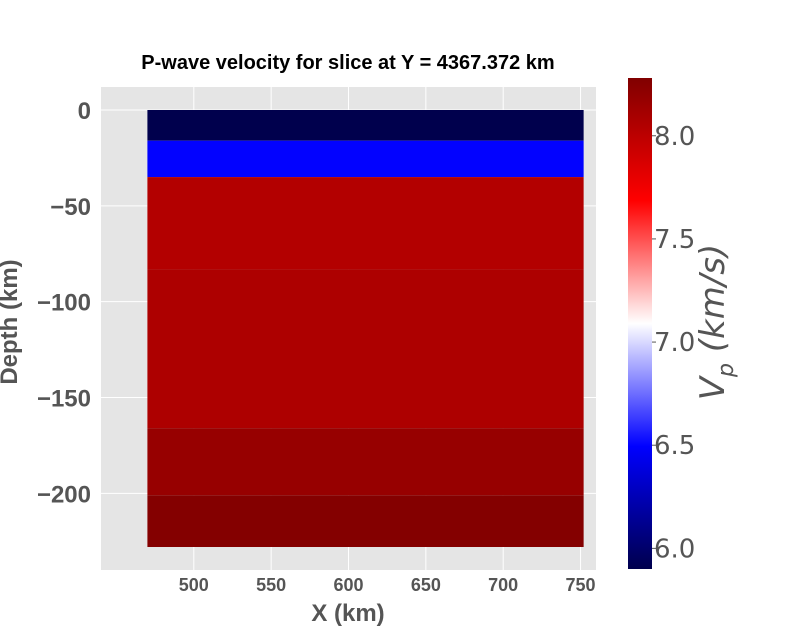 The width and height of the screenshot is (800, 640). I want to click on y-tick-label: 0, so click(84, 111).